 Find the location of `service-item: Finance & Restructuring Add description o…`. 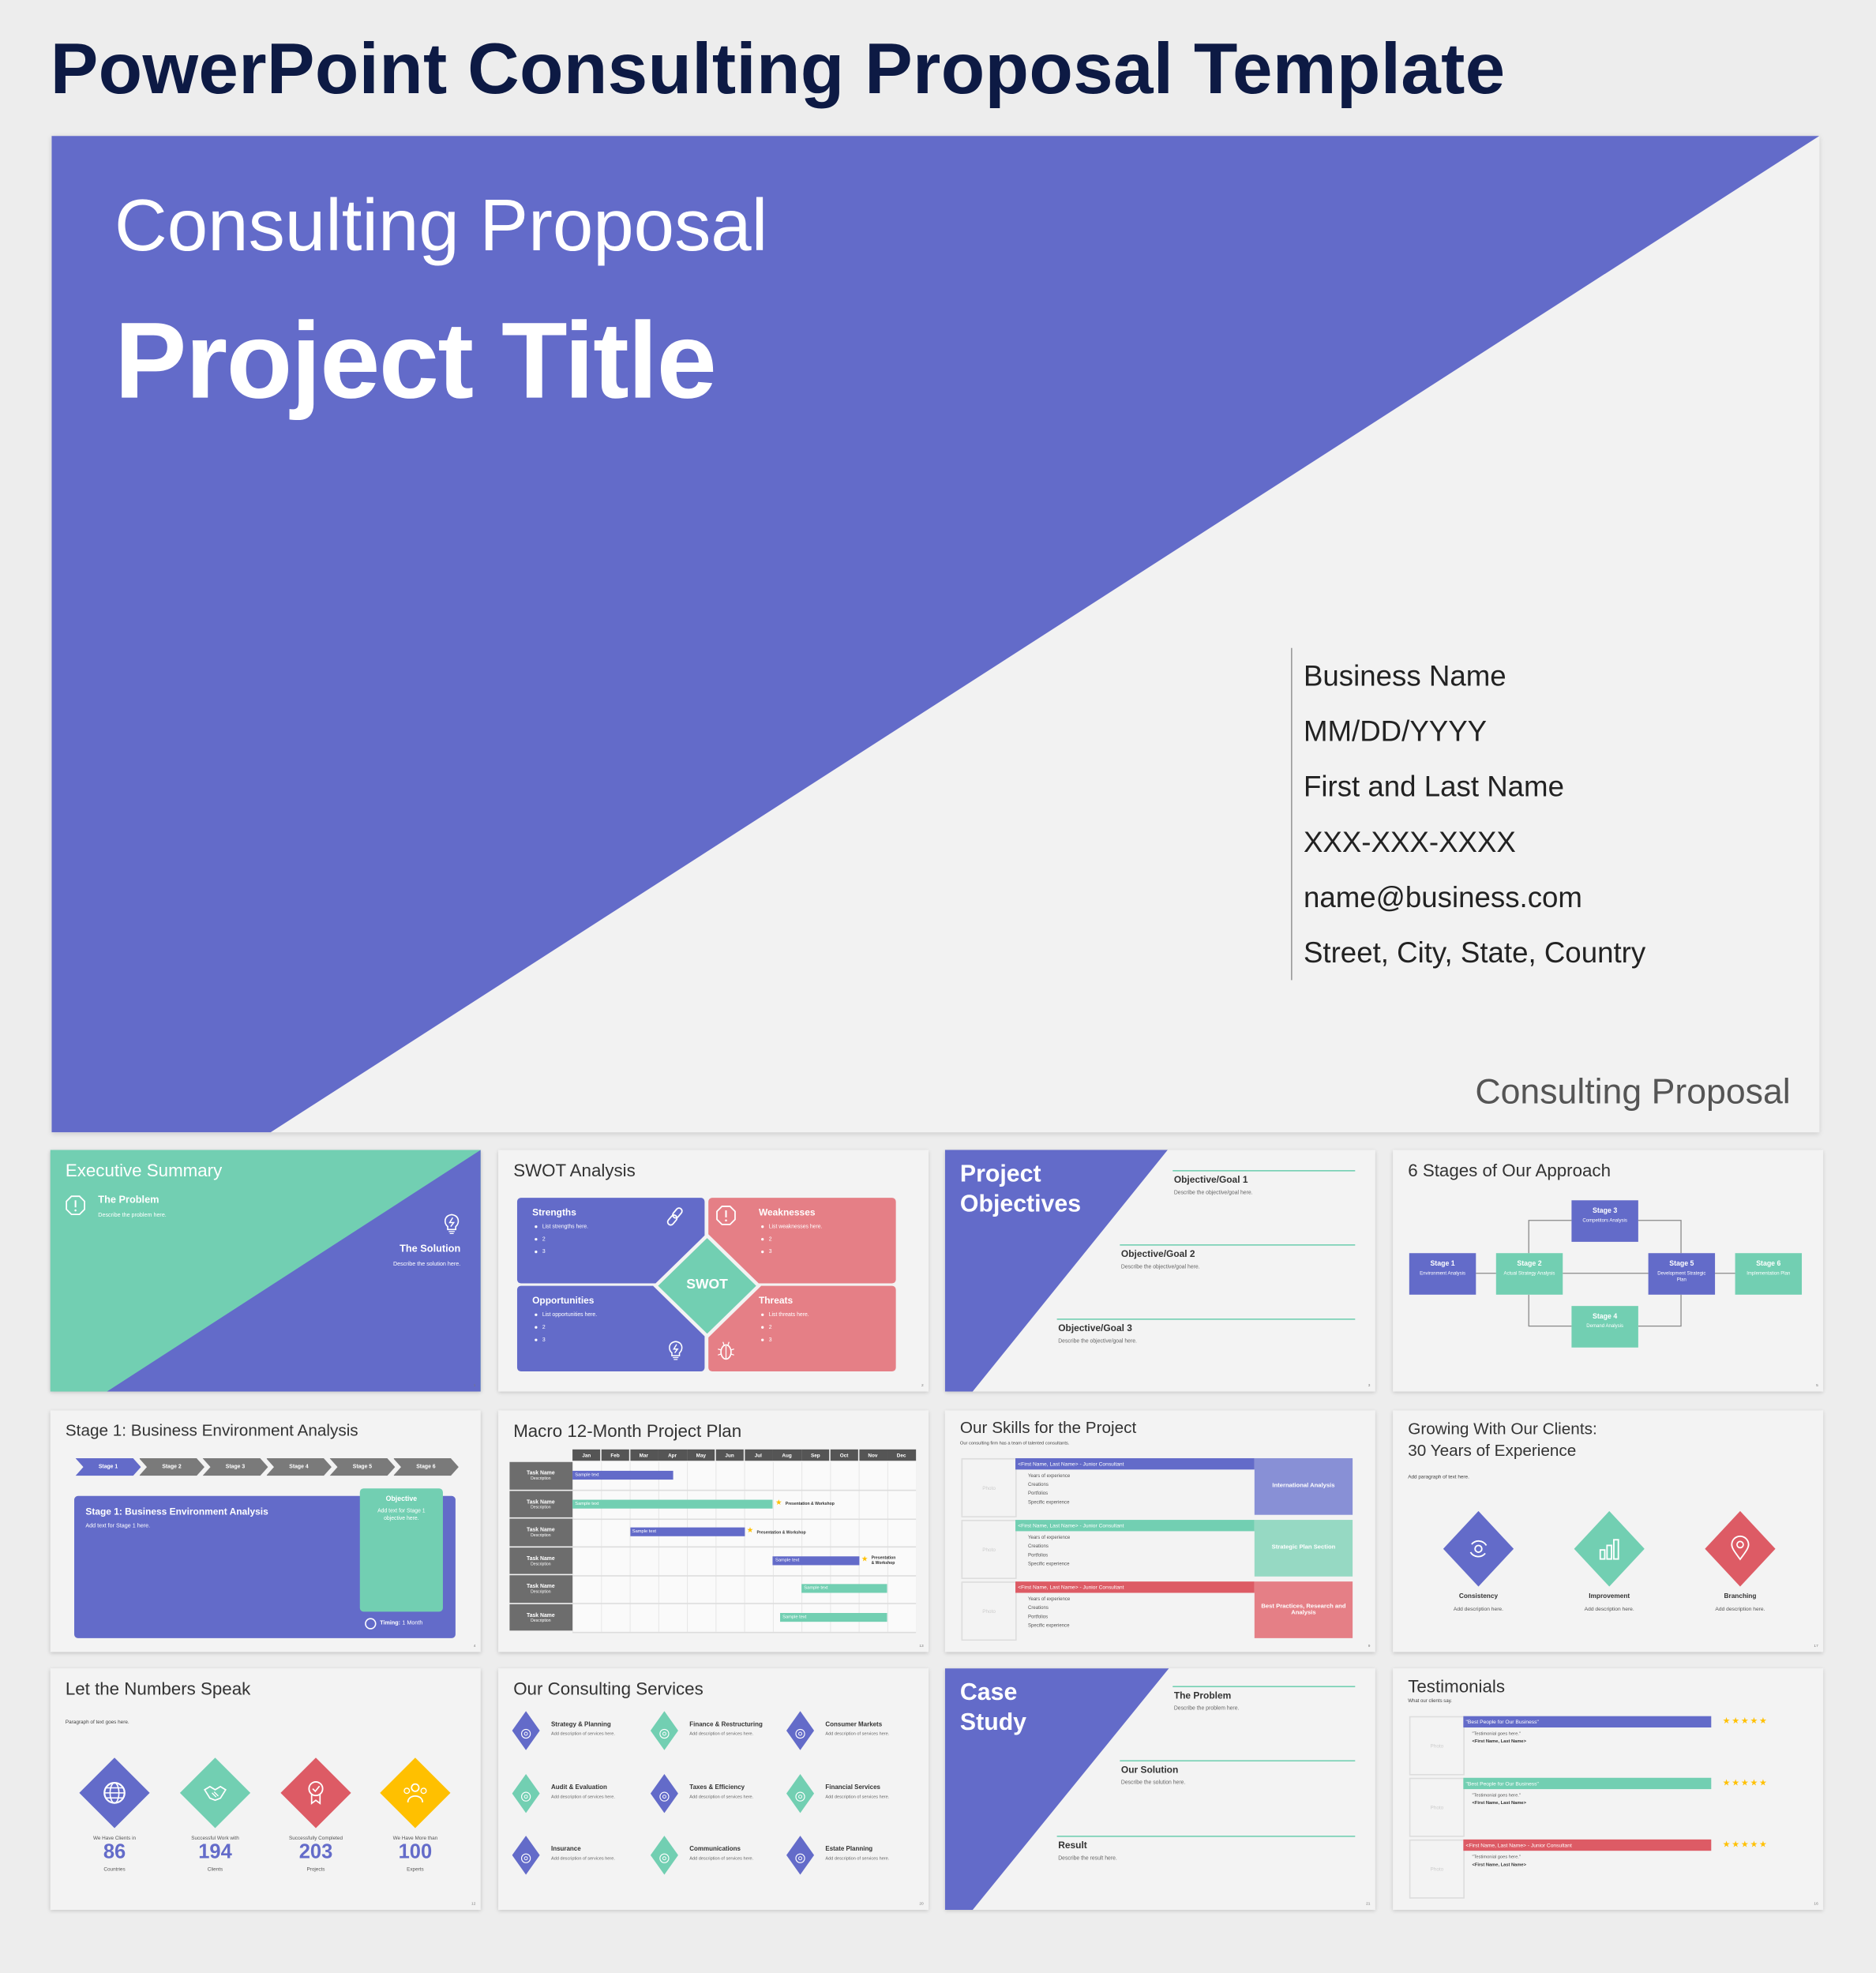

service-item: Finance & Restructuring Add description o… is located at coordinates (713, 1731).